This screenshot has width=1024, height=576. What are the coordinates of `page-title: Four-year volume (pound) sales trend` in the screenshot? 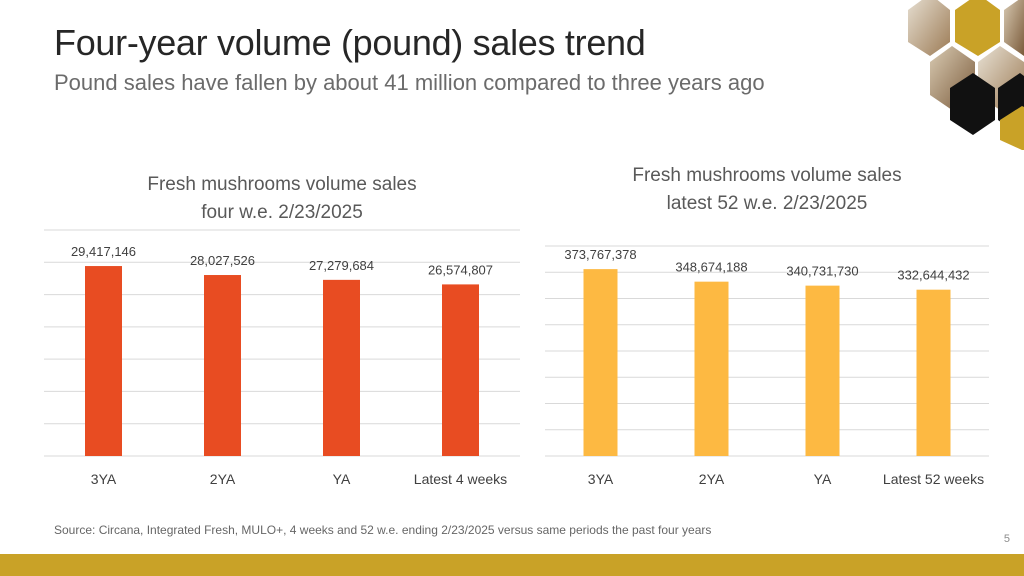 It's located at (350, 42).